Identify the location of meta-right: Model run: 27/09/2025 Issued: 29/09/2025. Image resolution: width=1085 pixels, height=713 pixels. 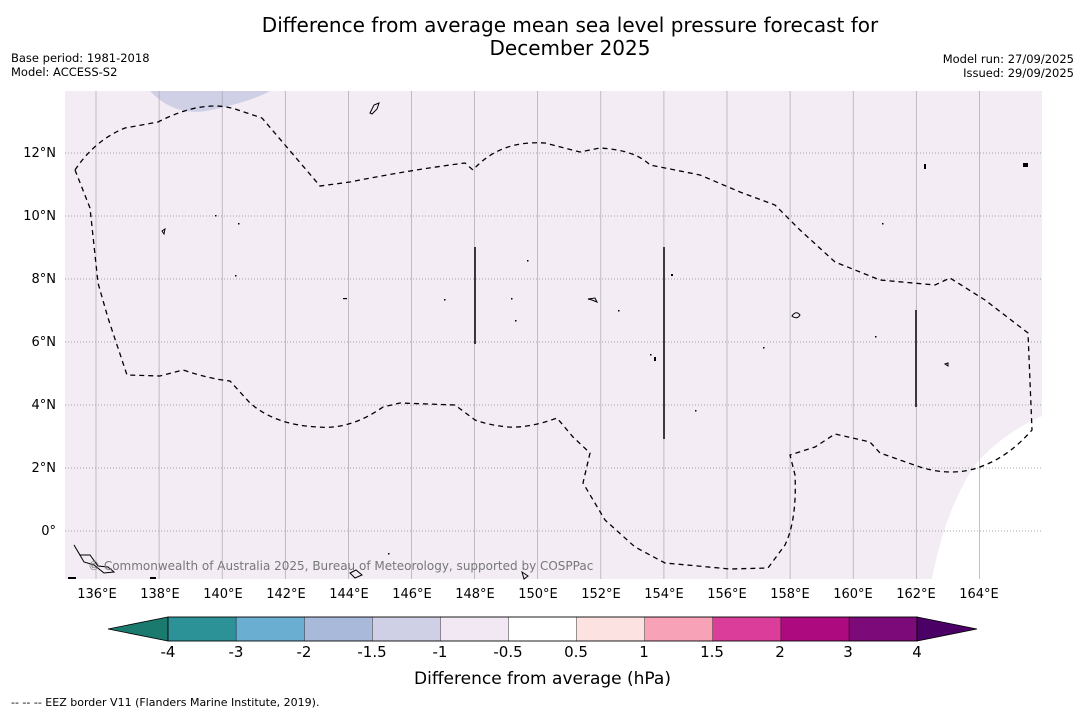
(1008, 66).